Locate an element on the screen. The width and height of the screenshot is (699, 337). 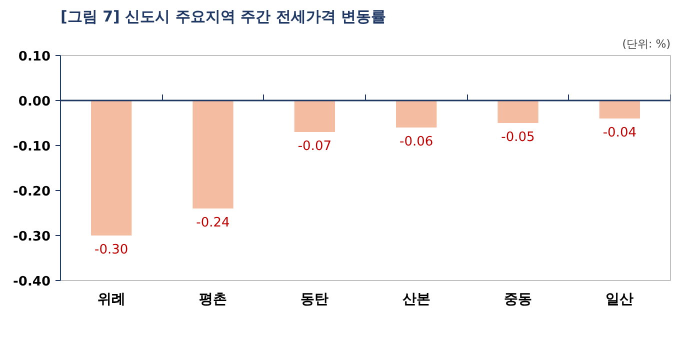
y-tick-label: -0.10 is located at coordinates (32, 147).